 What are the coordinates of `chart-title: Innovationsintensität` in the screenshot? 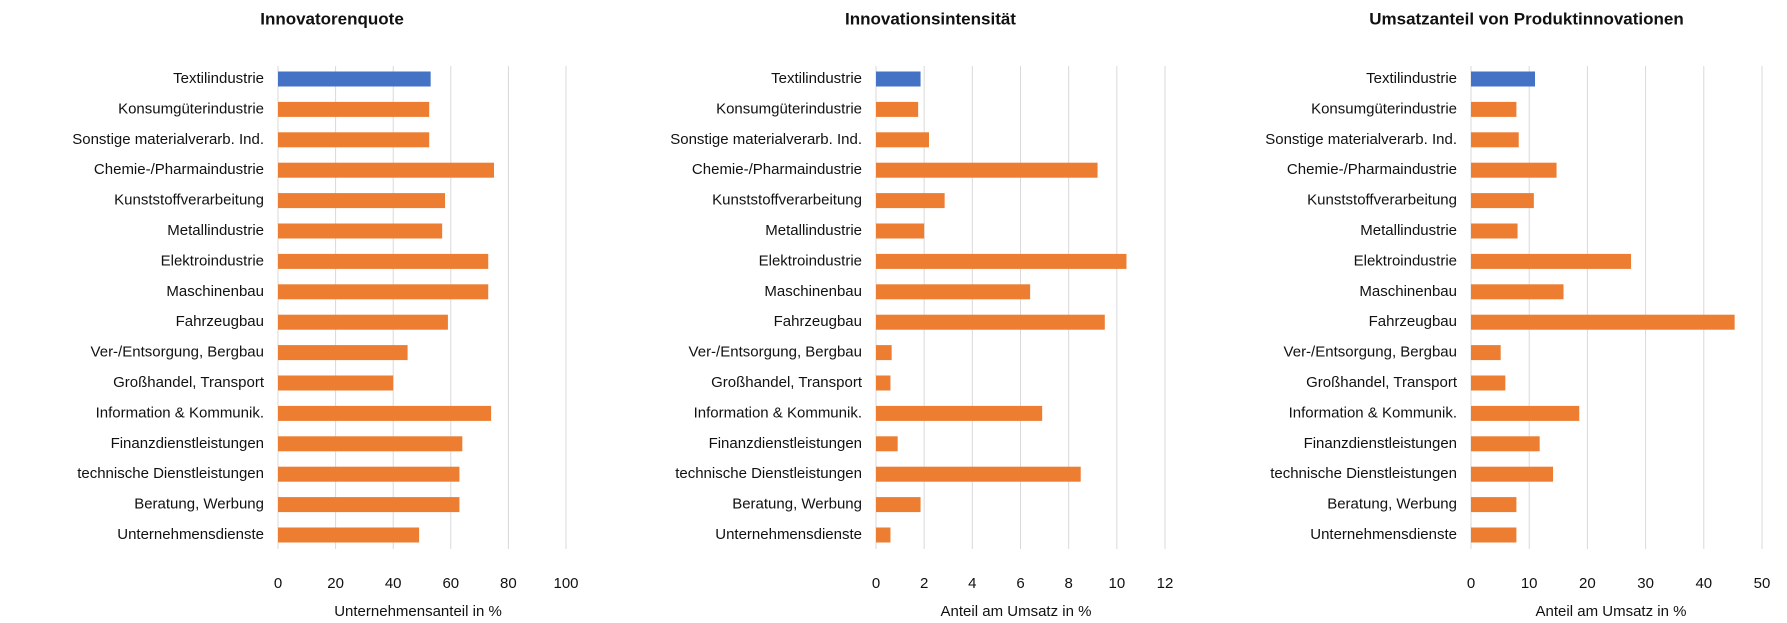 It's located at (930, 18).